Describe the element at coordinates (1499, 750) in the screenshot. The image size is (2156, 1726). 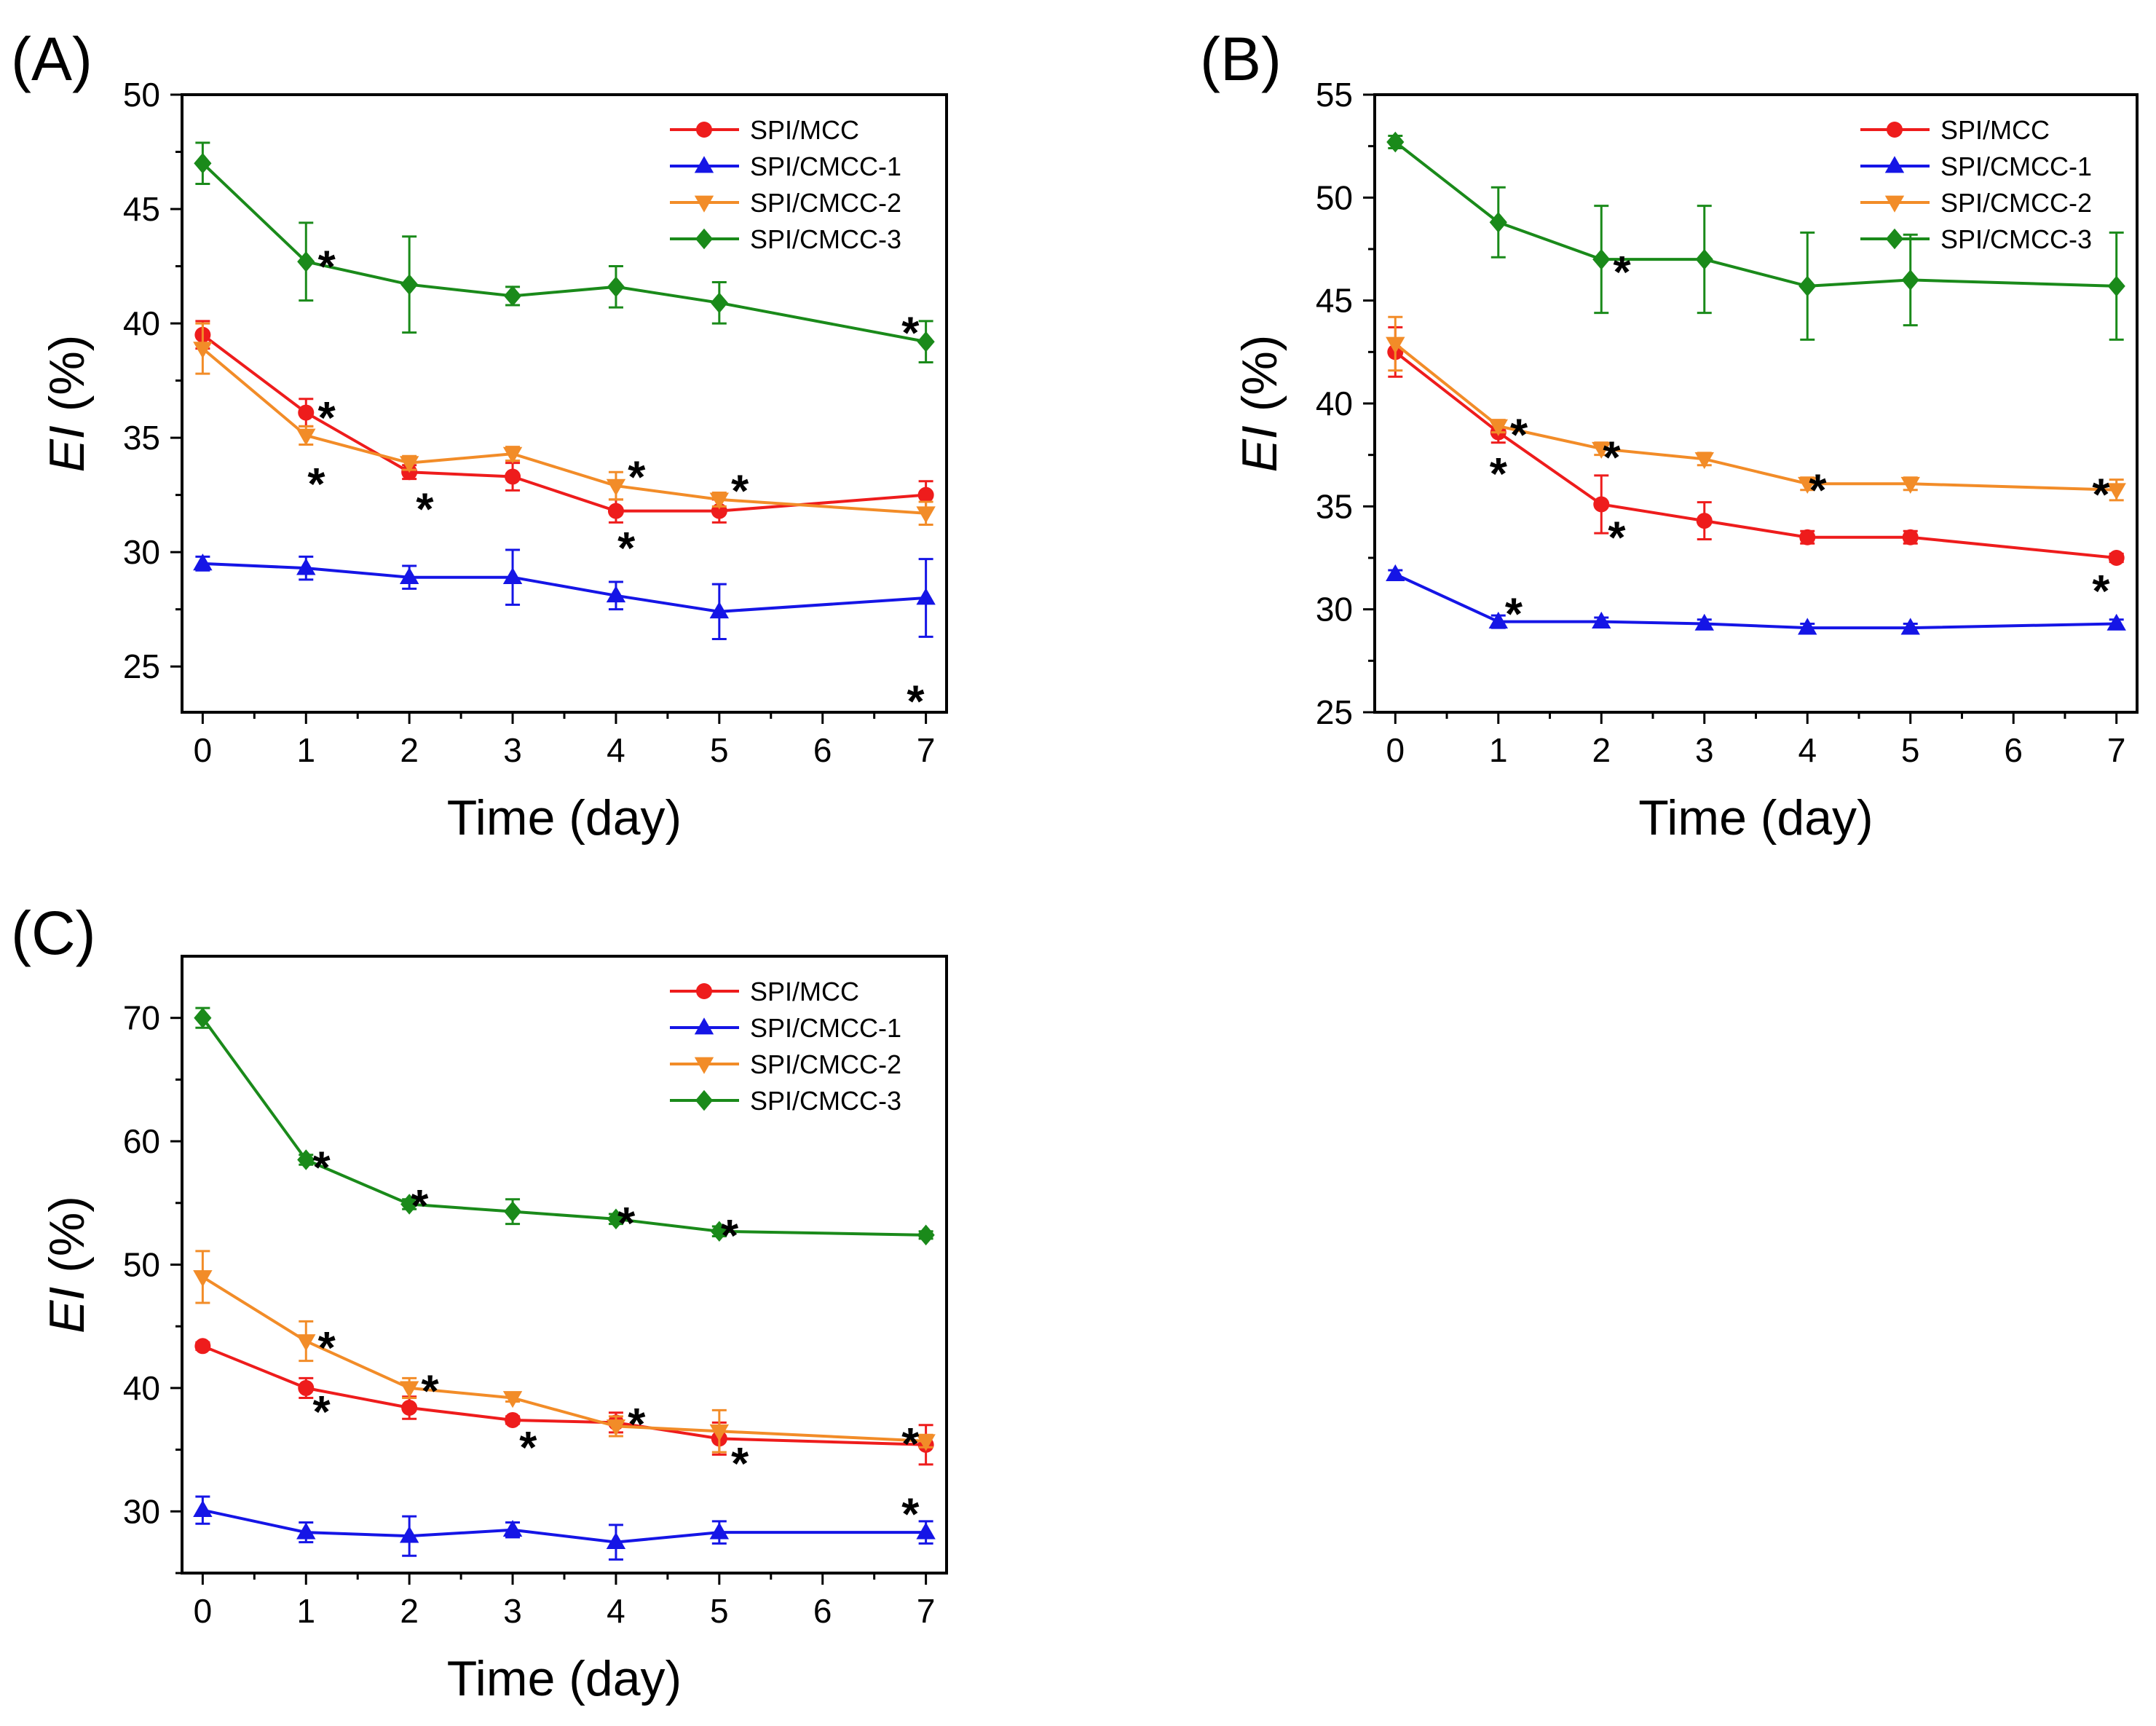
I see `x-tick-label: 1` at that location.